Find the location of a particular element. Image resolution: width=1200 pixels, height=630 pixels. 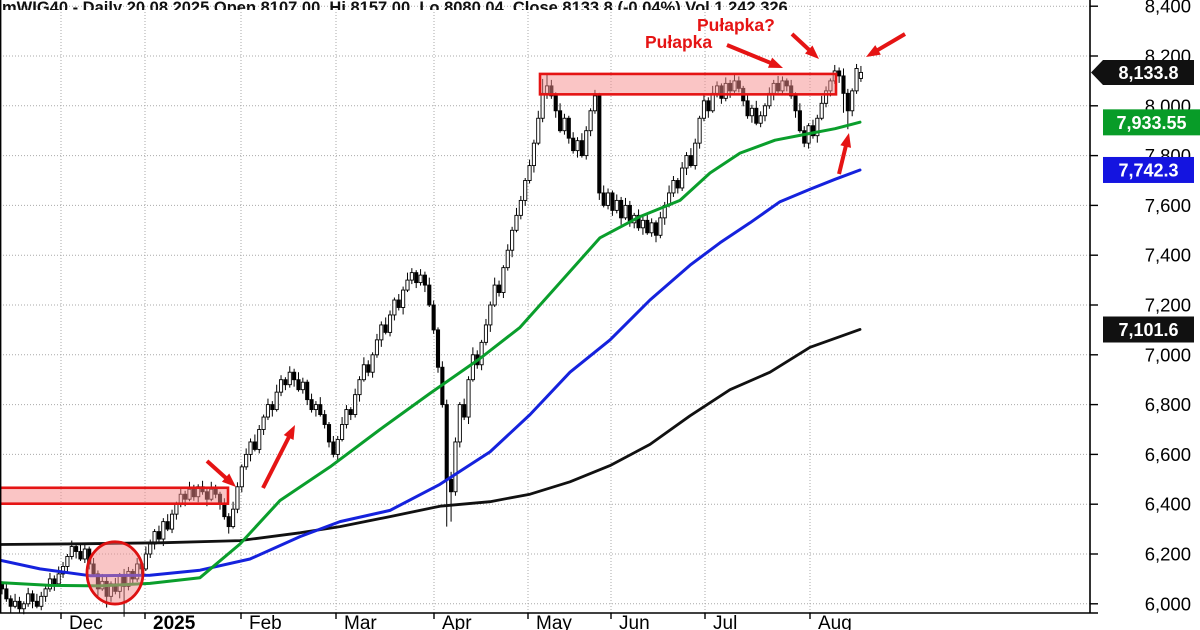

x-axis-label: May is located at coordinates (554, 621).